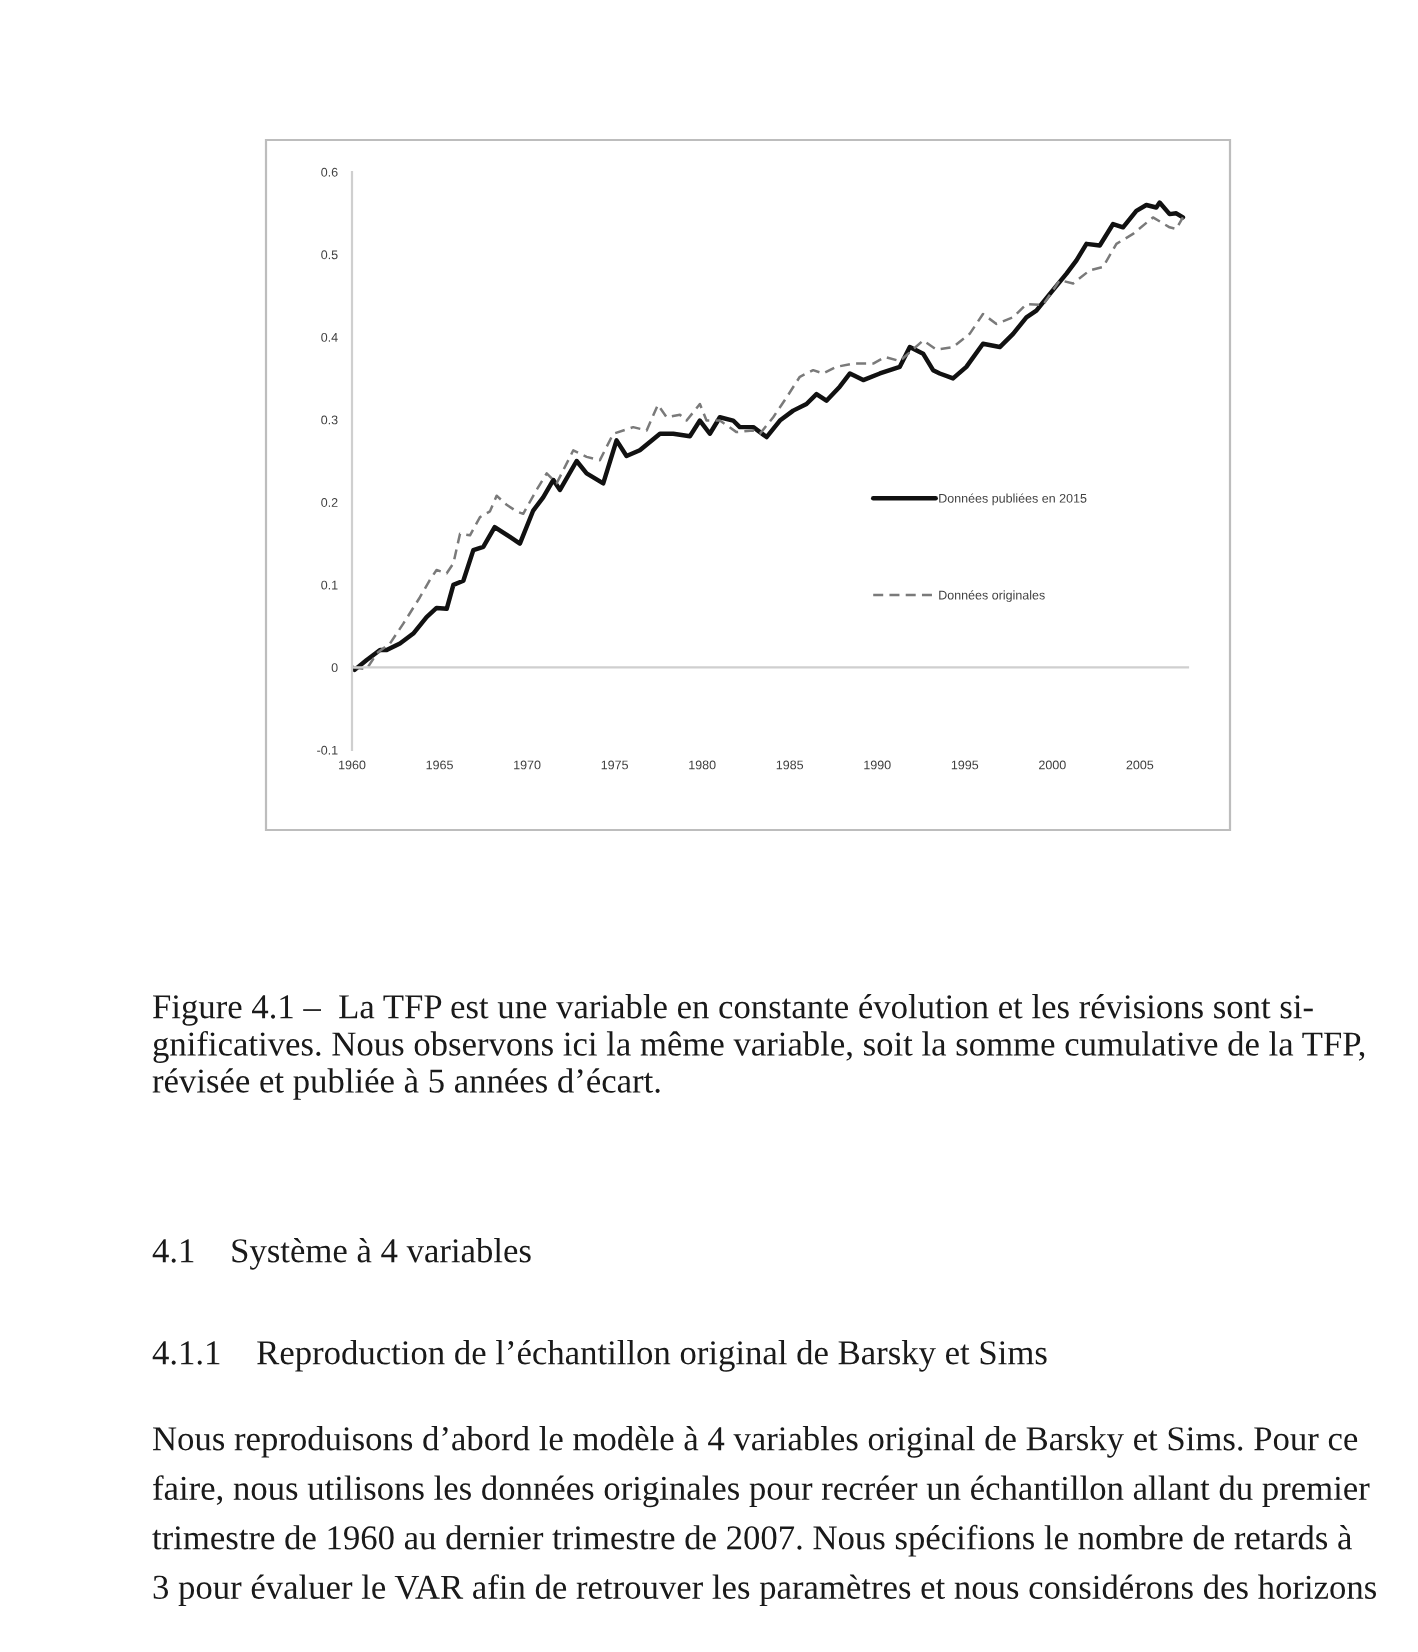 This screenshot has width=1418, height=1652. What do you see at coordinates (599, 1356) in the screenshot?
I see `text: 4.1.1 Reproduction de l’échantillon original de Barsky et Sims` at bounding box center [599, 1356].